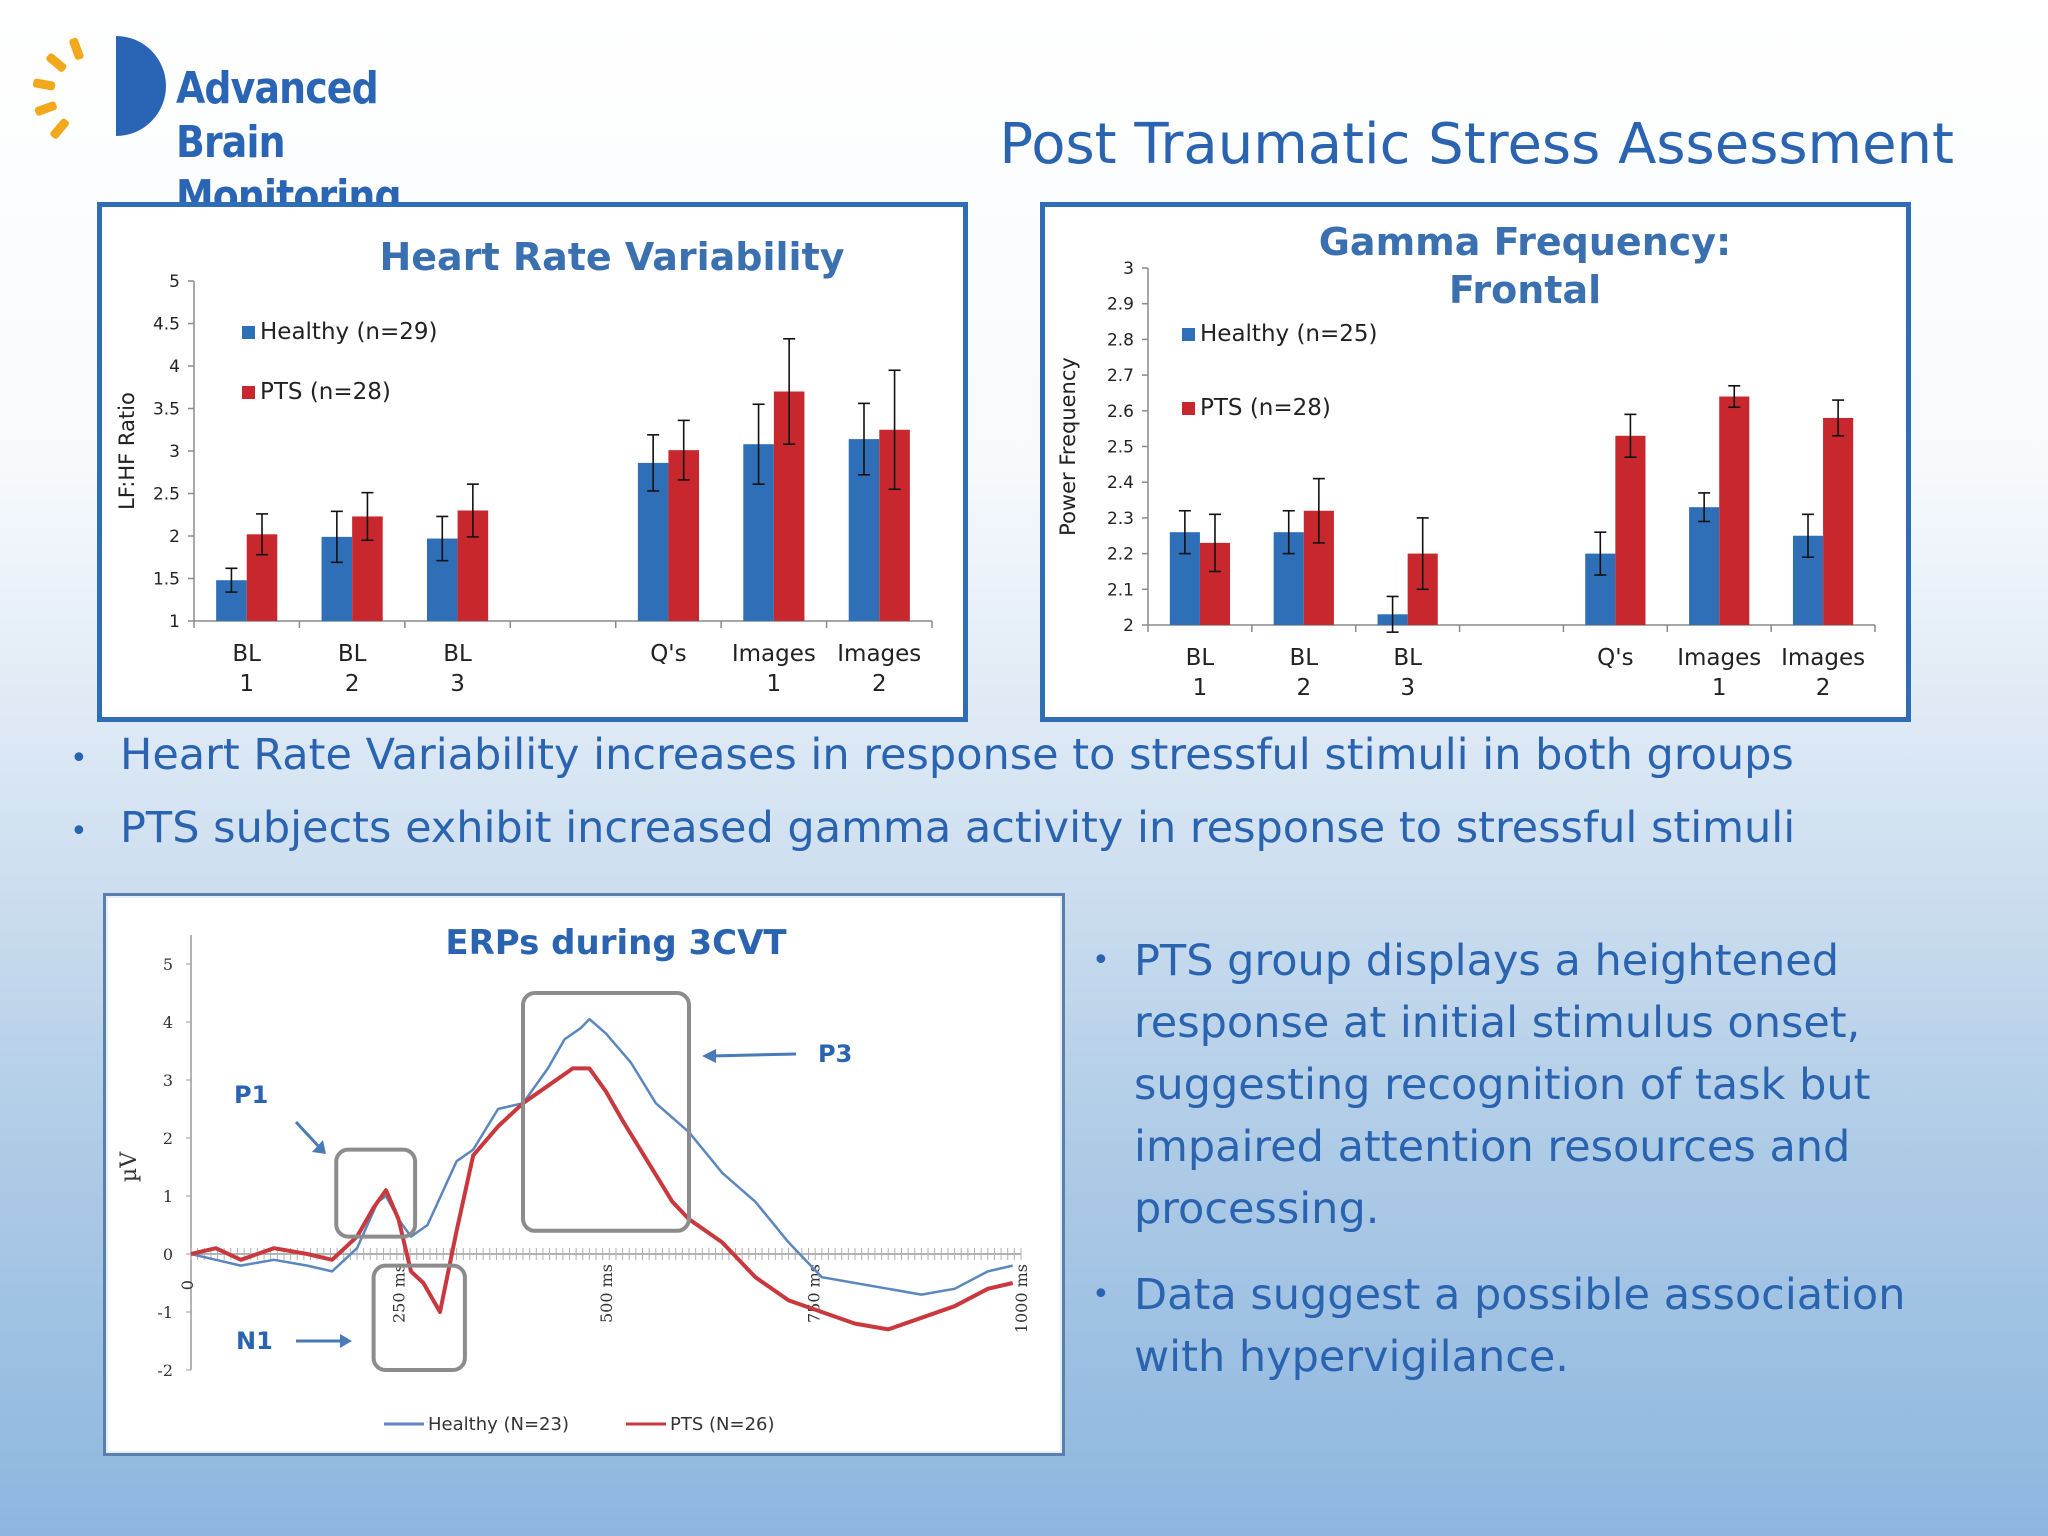  I want to click on erp-time-label: 750 ms, so click(814, 1293).